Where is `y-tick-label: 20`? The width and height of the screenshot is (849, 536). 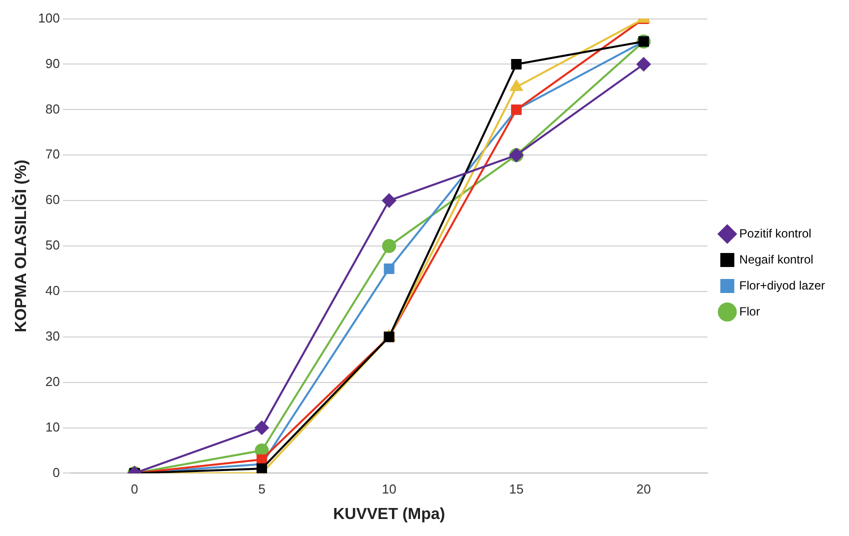
y-tick-label: 20 is located at coordinates (52, 381).